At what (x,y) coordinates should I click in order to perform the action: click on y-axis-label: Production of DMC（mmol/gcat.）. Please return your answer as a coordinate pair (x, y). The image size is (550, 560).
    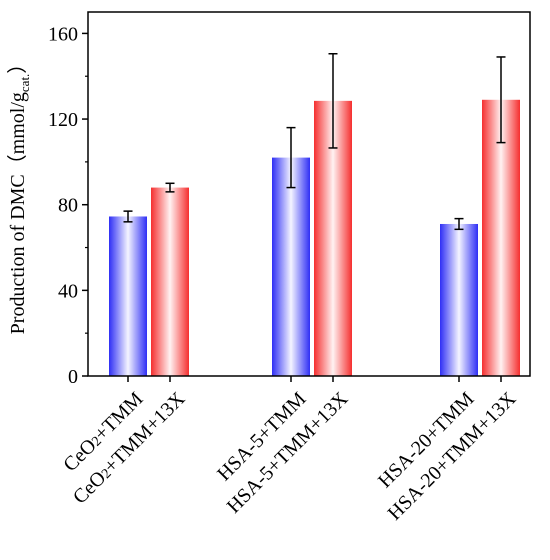
    Looking at the image, I should click on (19, 194).